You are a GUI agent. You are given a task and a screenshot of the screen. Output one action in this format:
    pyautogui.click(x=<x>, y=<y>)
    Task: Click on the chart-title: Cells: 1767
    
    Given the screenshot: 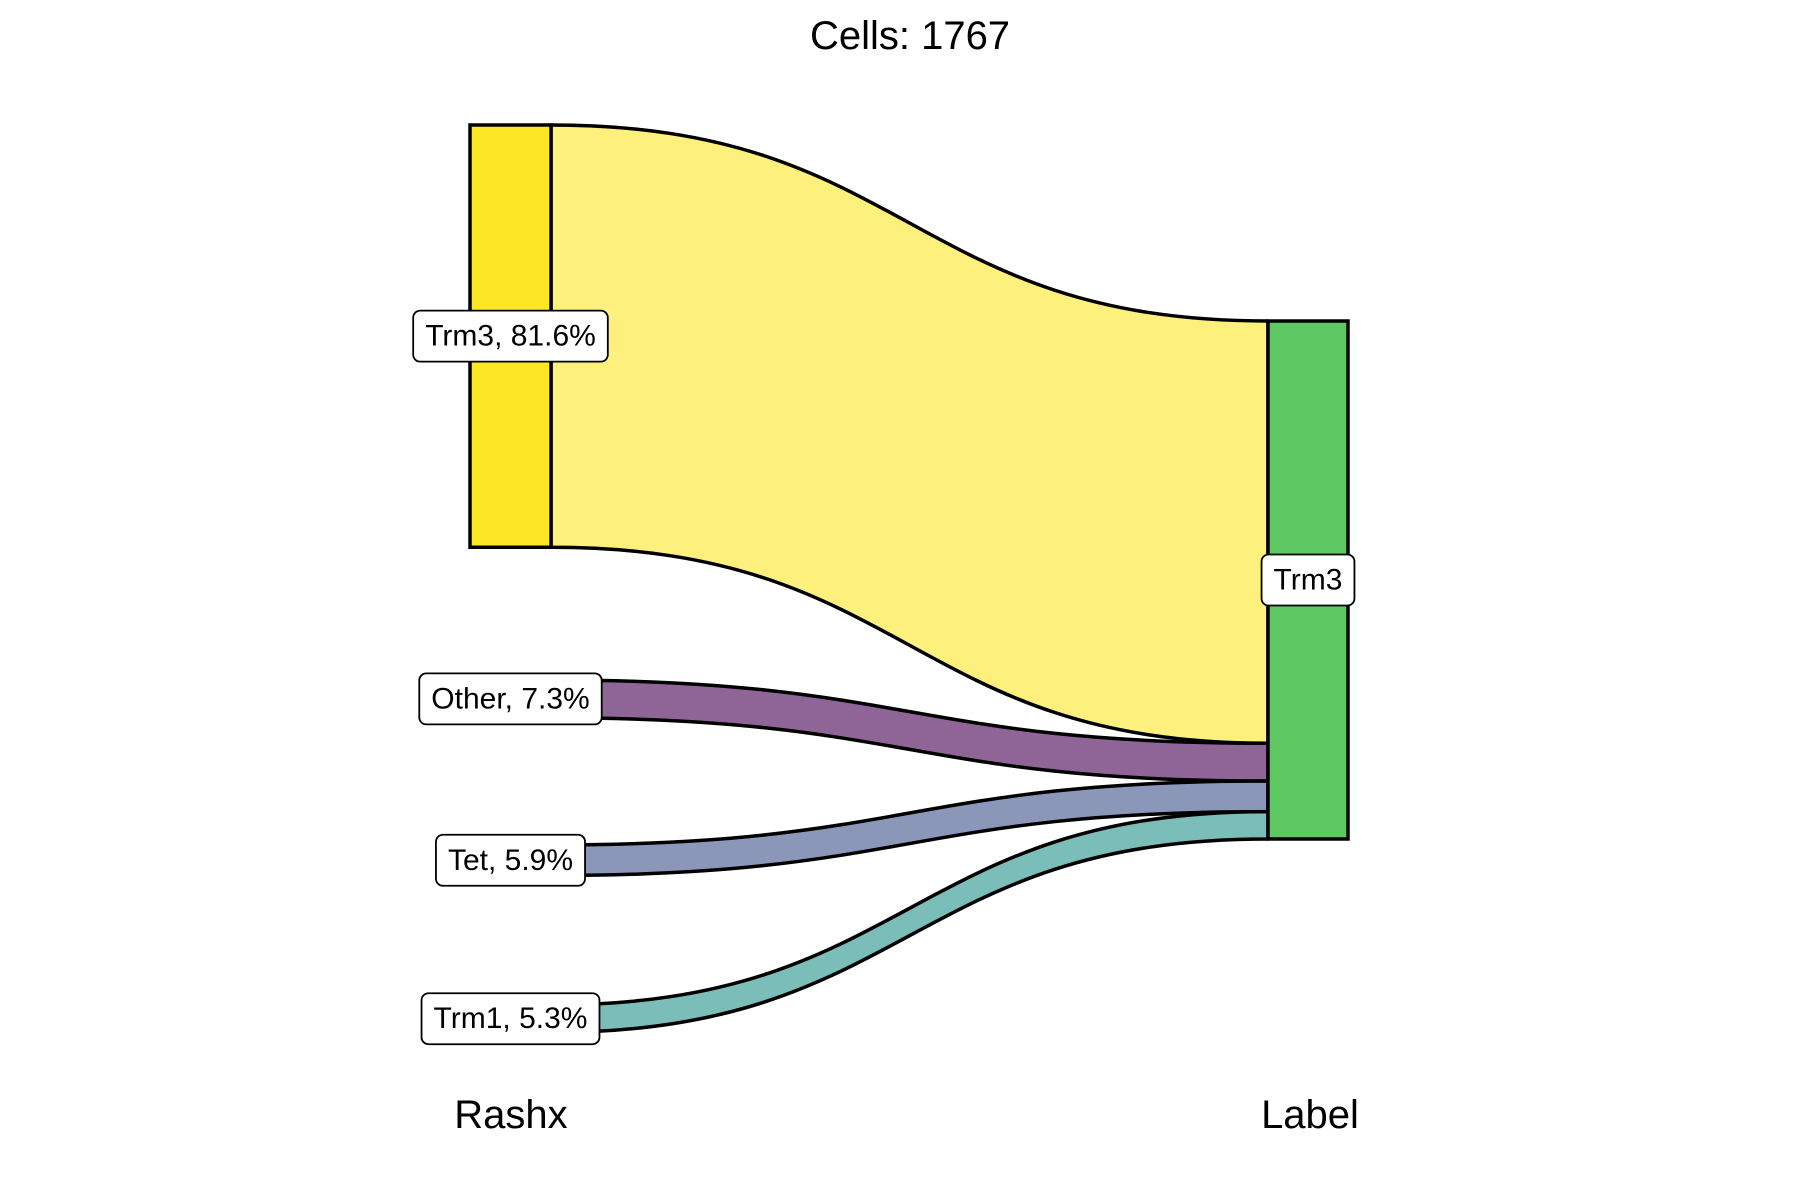 What is the action you would take?
    pyautogui.click(x=910, y=36)
    